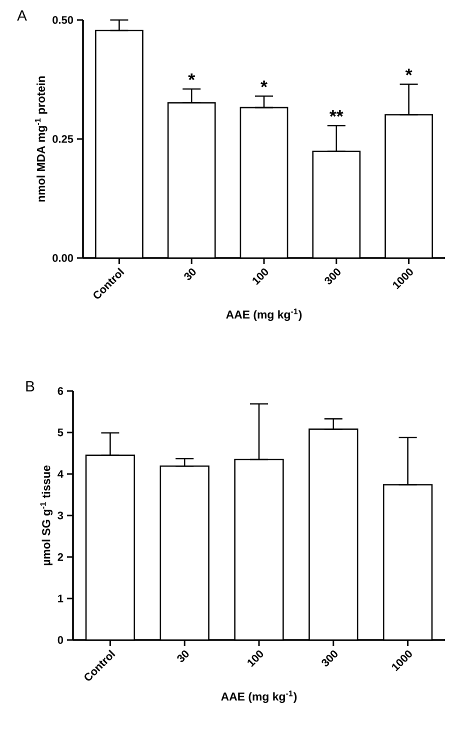 The image size is (454, 741). I want to click on y-axis-title: nmol MDA mg$^{-1}$ protein, so click(41, 139).